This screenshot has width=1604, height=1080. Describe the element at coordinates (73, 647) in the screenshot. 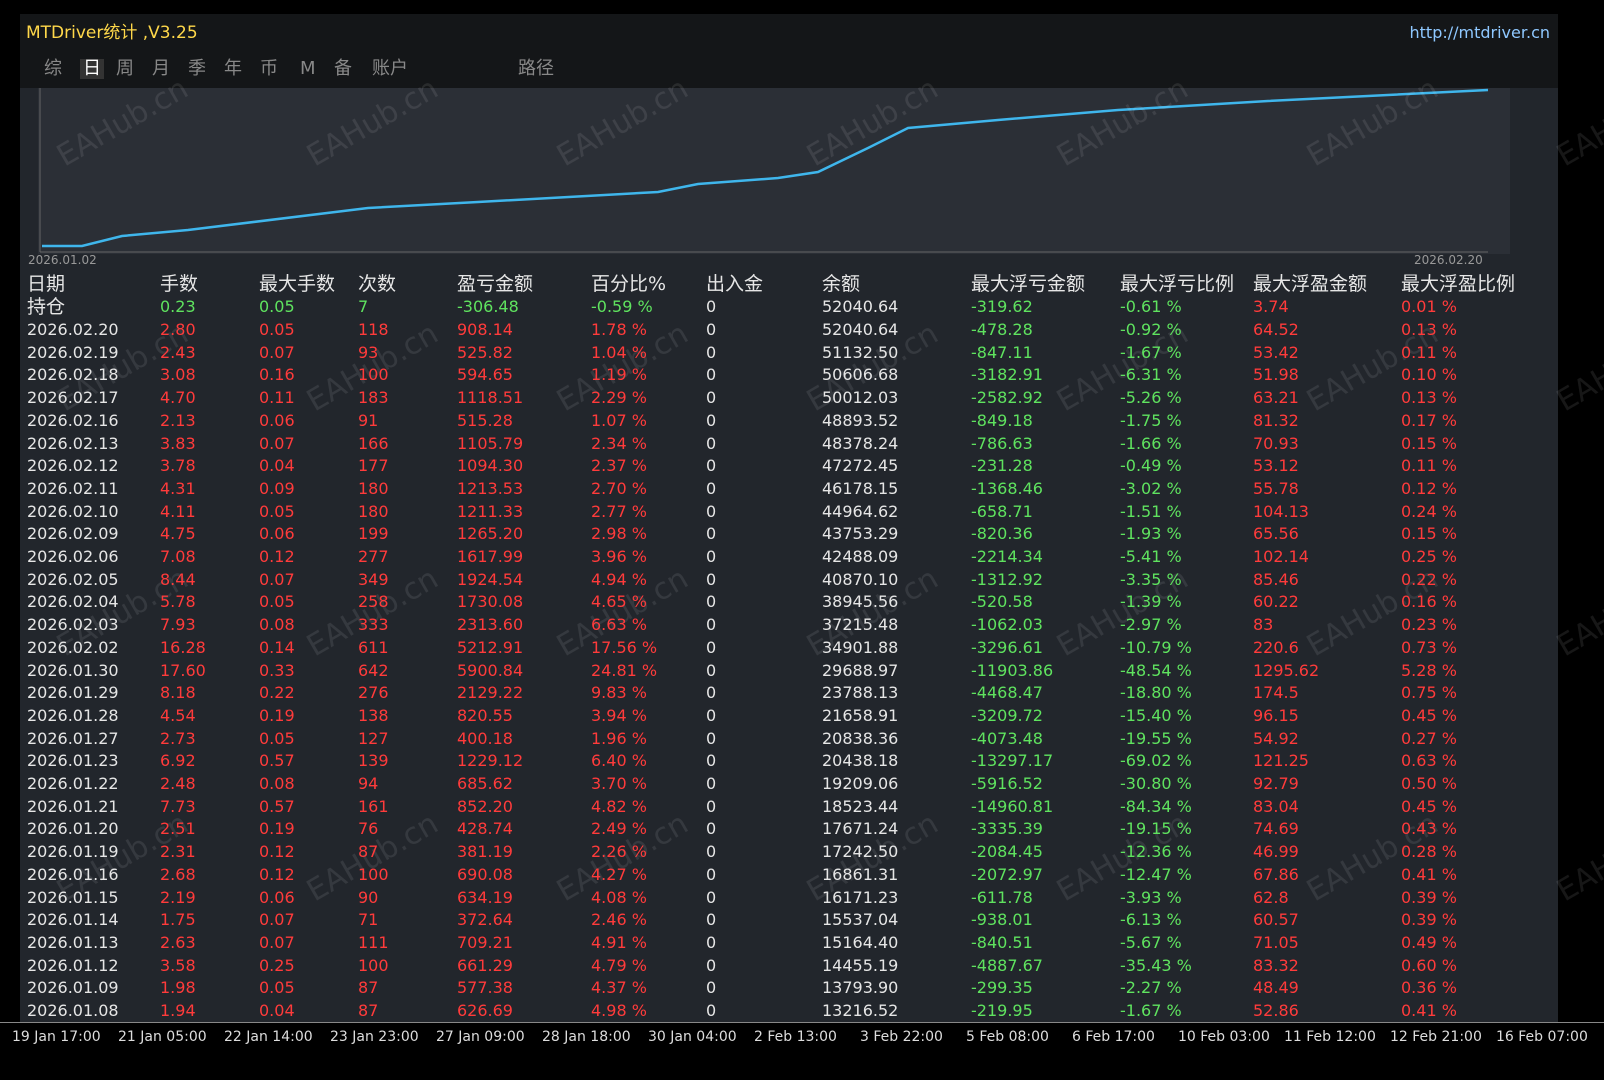

I see `table-cell: 2026.02.02` at that location.